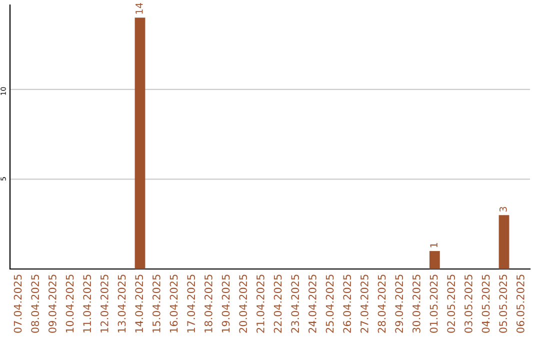 The width and height of the screenshot is (540, 340). Describe the element at coordinates (347, 303) in the screenshot. I see `x-tick-label: 26.04.2025` at that location.